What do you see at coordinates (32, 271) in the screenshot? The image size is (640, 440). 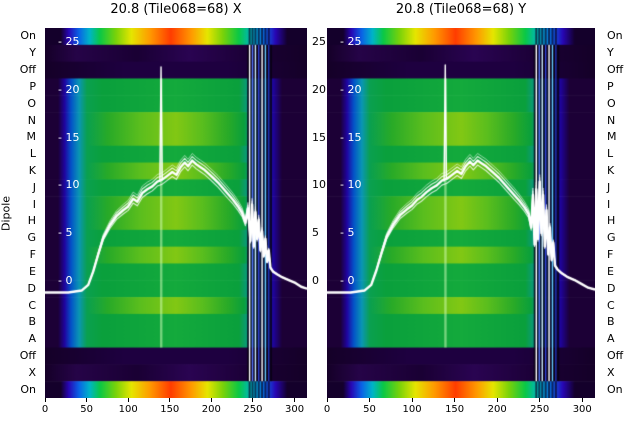 I see `dipole-label-left: E` at bounding box center [32, 271].